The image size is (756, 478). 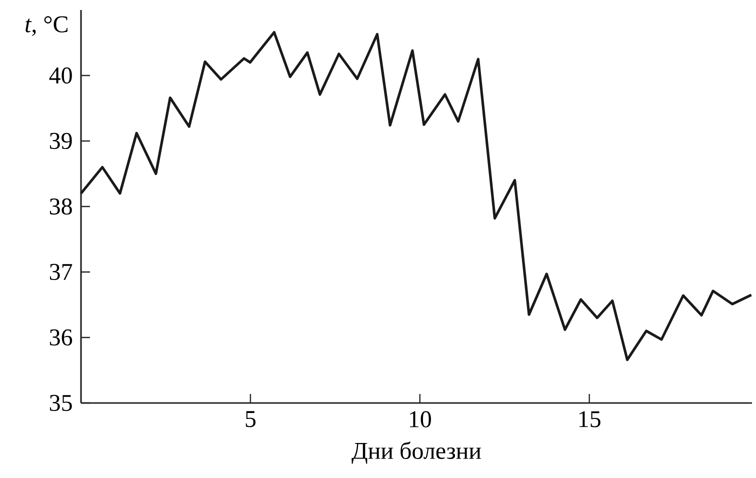 I want to click on x-tick-label: 15, so click(x=589, y=419).